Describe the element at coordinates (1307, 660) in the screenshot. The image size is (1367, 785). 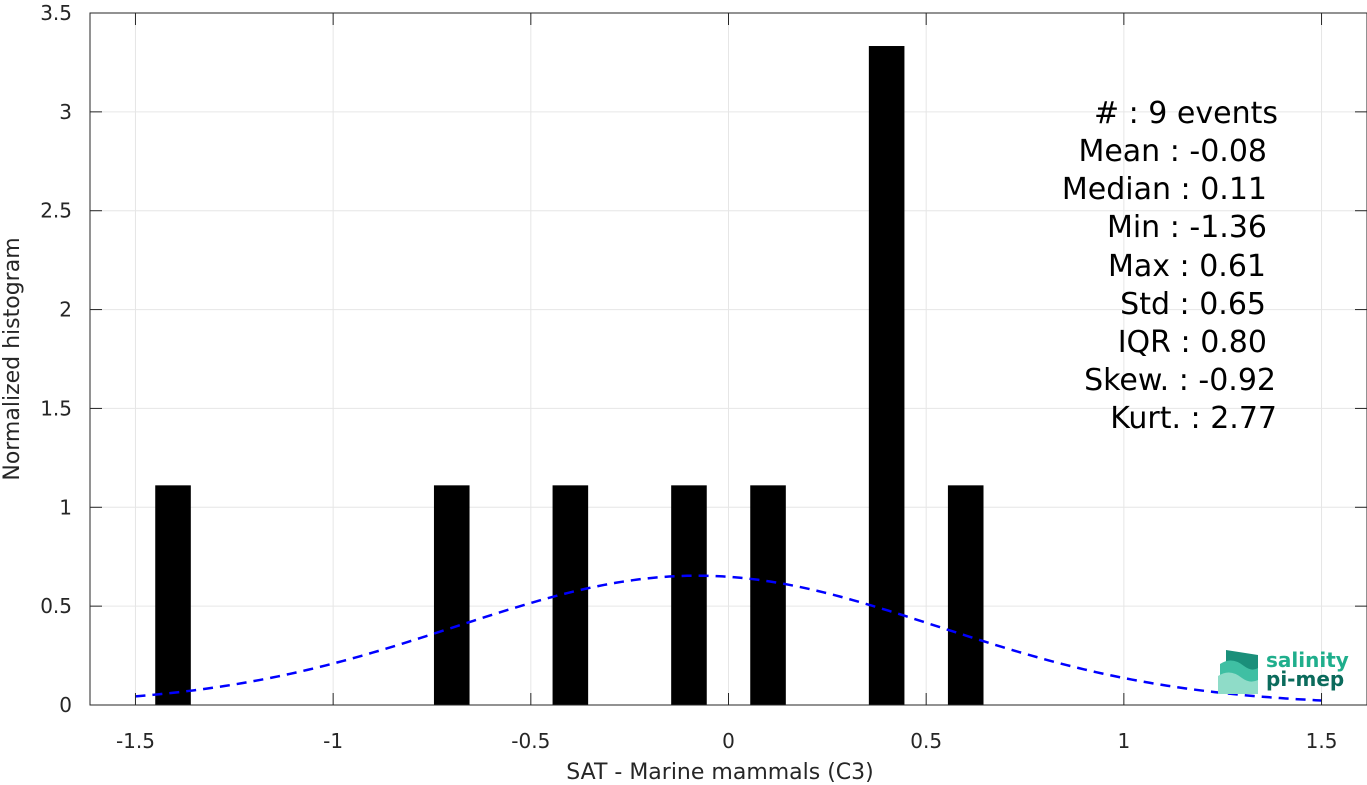
I see `logo-text-line1: salinity` at that location.